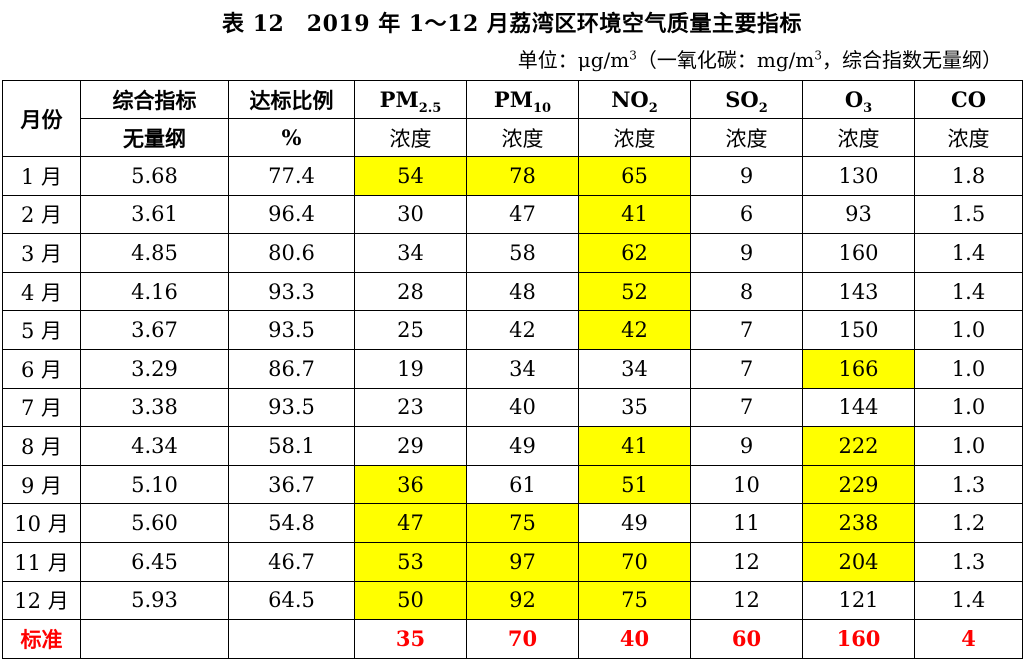  Describe the element at coordinates (522, 639) in the screenshot. I see `cell-standard-pm10: 70` at that location.